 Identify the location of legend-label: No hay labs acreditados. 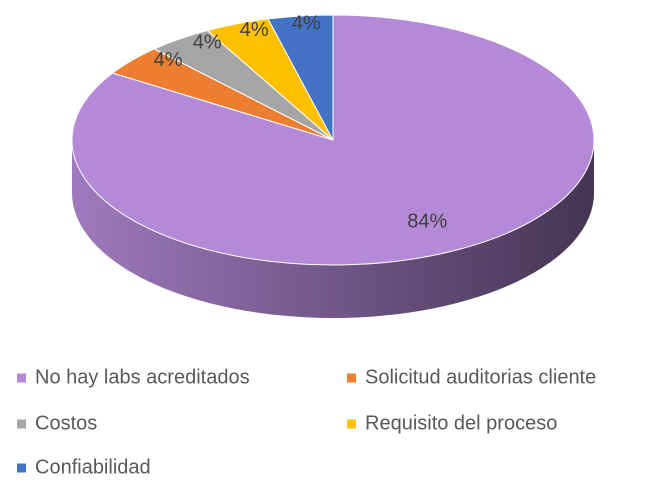
(142, 377).